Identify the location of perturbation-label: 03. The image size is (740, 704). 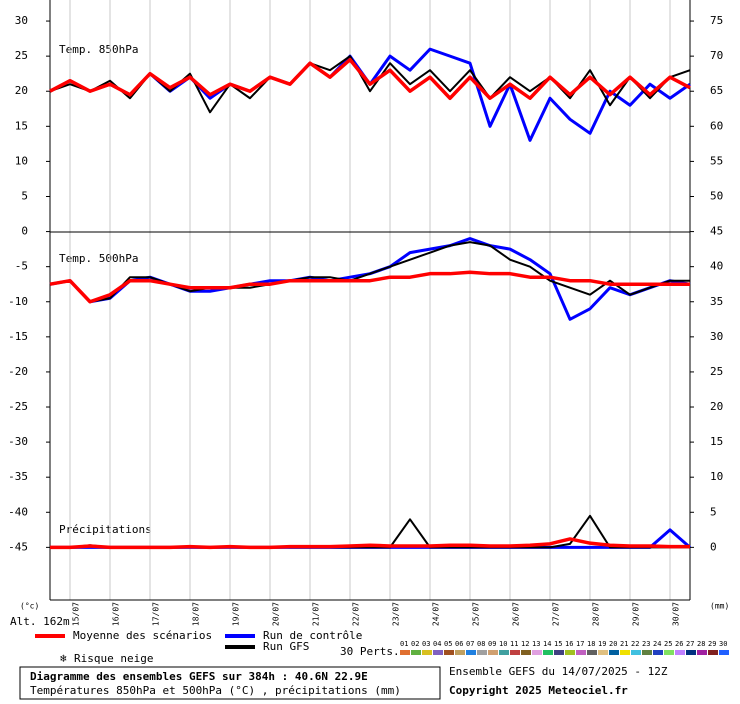
(426, 644).